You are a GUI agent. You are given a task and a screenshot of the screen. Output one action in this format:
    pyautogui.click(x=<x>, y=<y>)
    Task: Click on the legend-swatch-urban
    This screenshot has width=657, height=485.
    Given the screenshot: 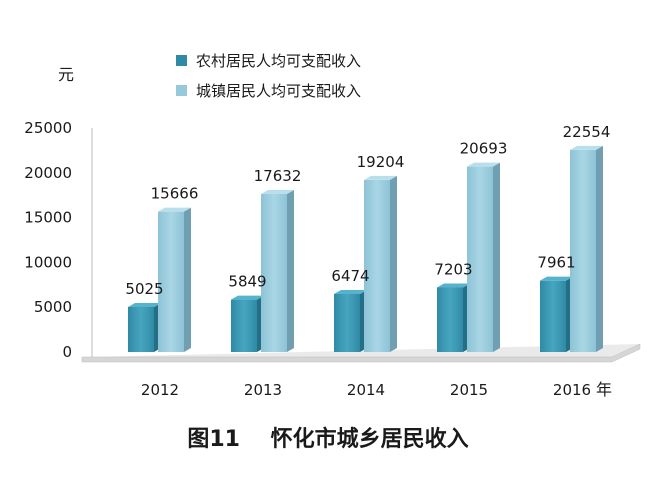 What is the action you would take?
    pyautogui.click(x=181, y=90)
    